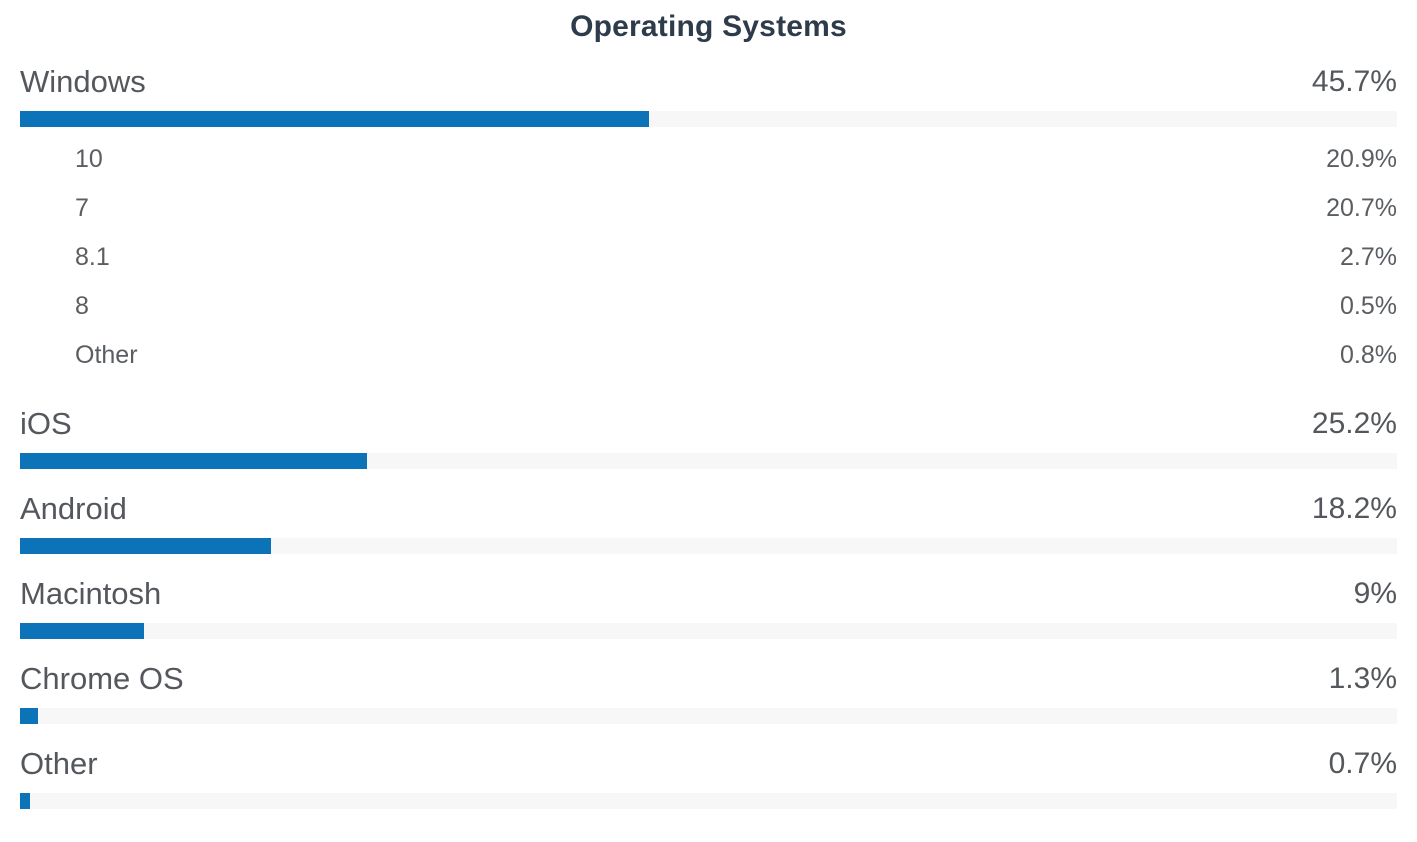  I want to click on os-percent: 0.7%, so click(1362, 763).